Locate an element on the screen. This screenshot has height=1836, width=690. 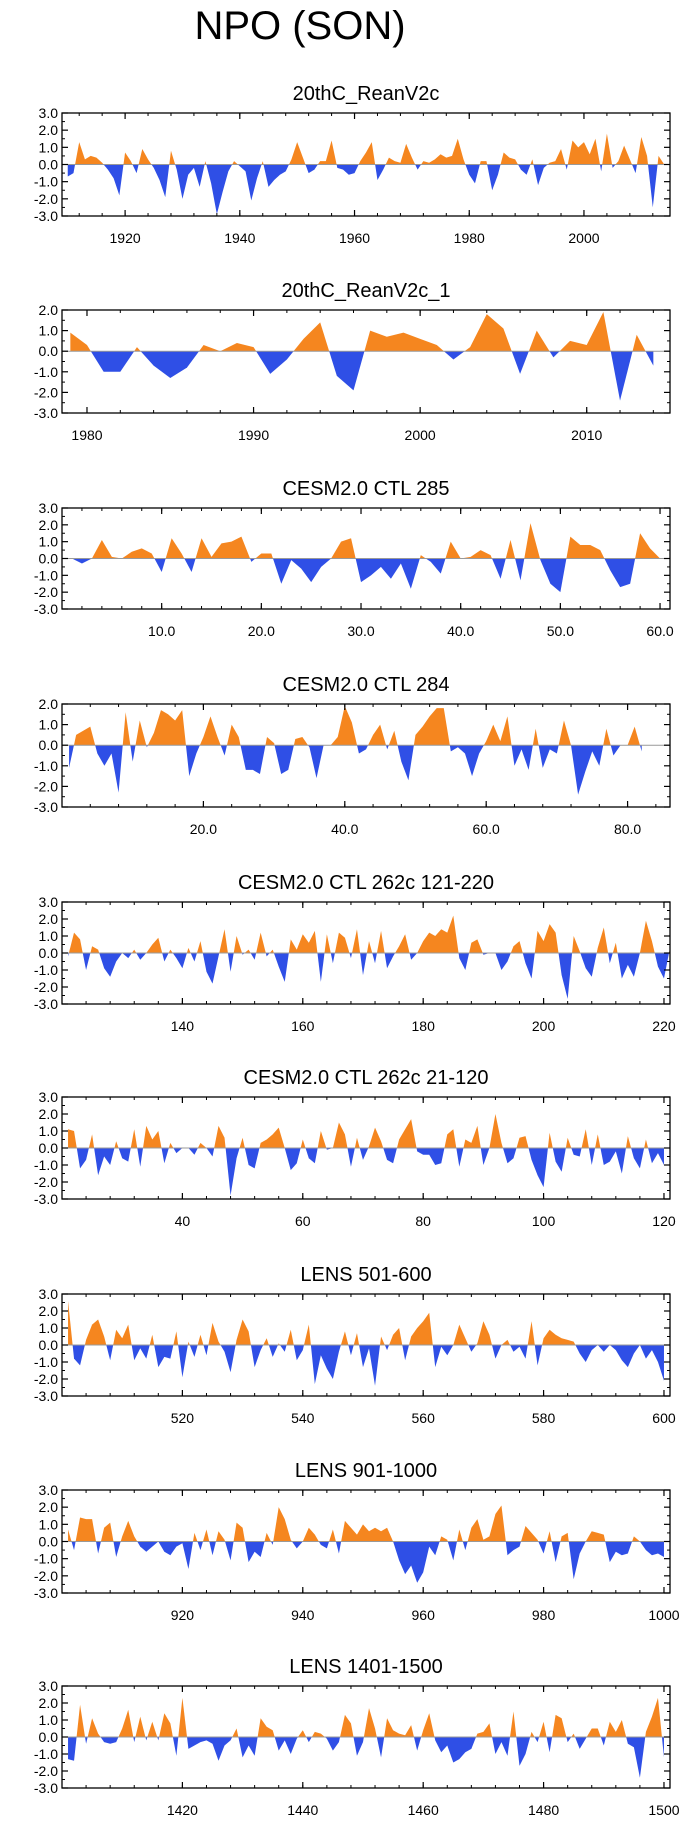
x-tick-label: 20.0 is located at coordinates (261, 631).